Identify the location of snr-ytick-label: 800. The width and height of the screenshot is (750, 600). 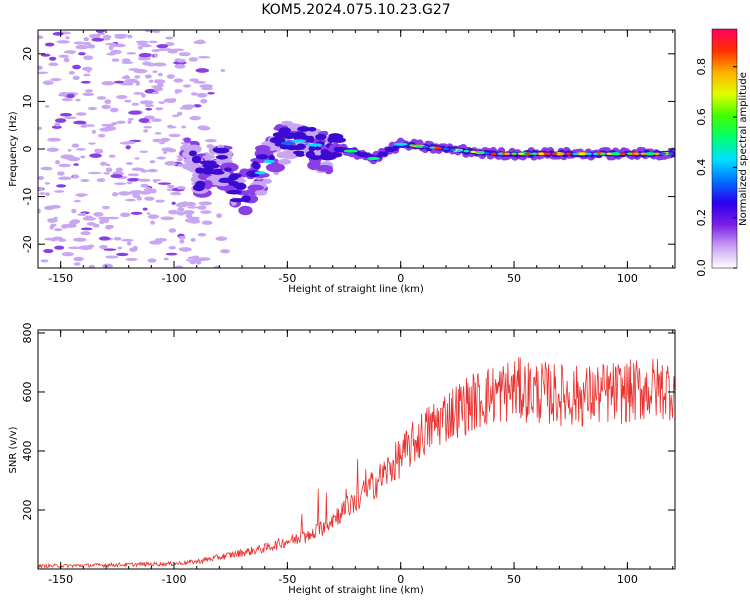
(27, 332).